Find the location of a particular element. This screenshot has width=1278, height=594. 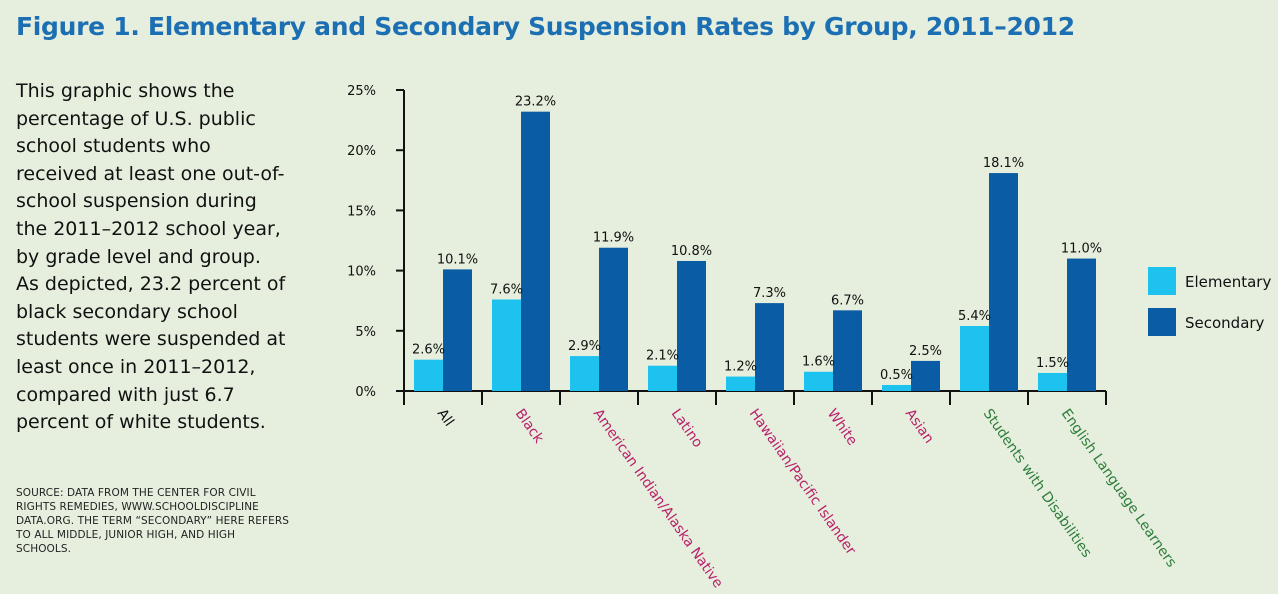

legend-swatch-elementary is located at coordinates (1162, 281).